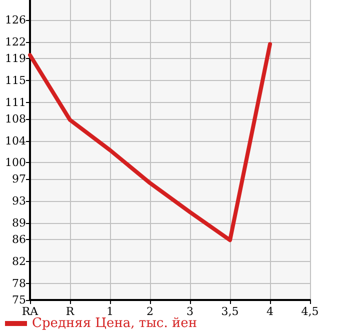 This screenshot has width=345, height=335. Describe the element at coordinates (15, 102) in the screenshot. I see `y-tick-label: 111` at that location.